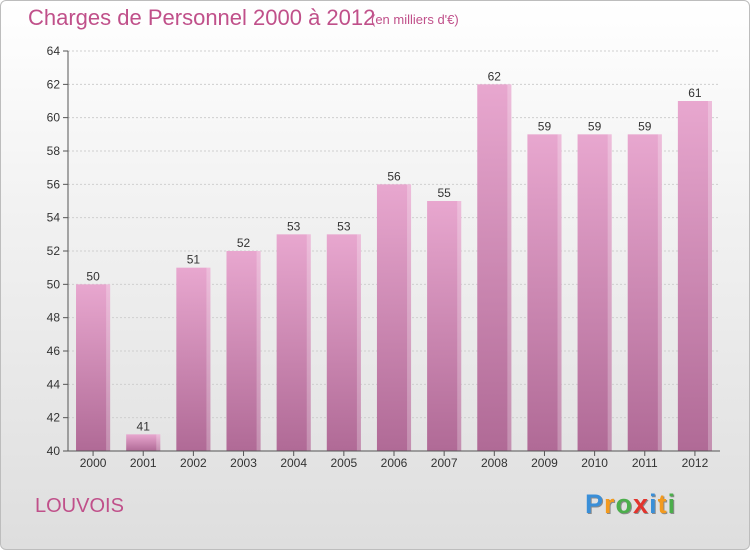 This screenshot has width=750, height=550. I want to click on y-tick-label: 50, so click(54, 284).